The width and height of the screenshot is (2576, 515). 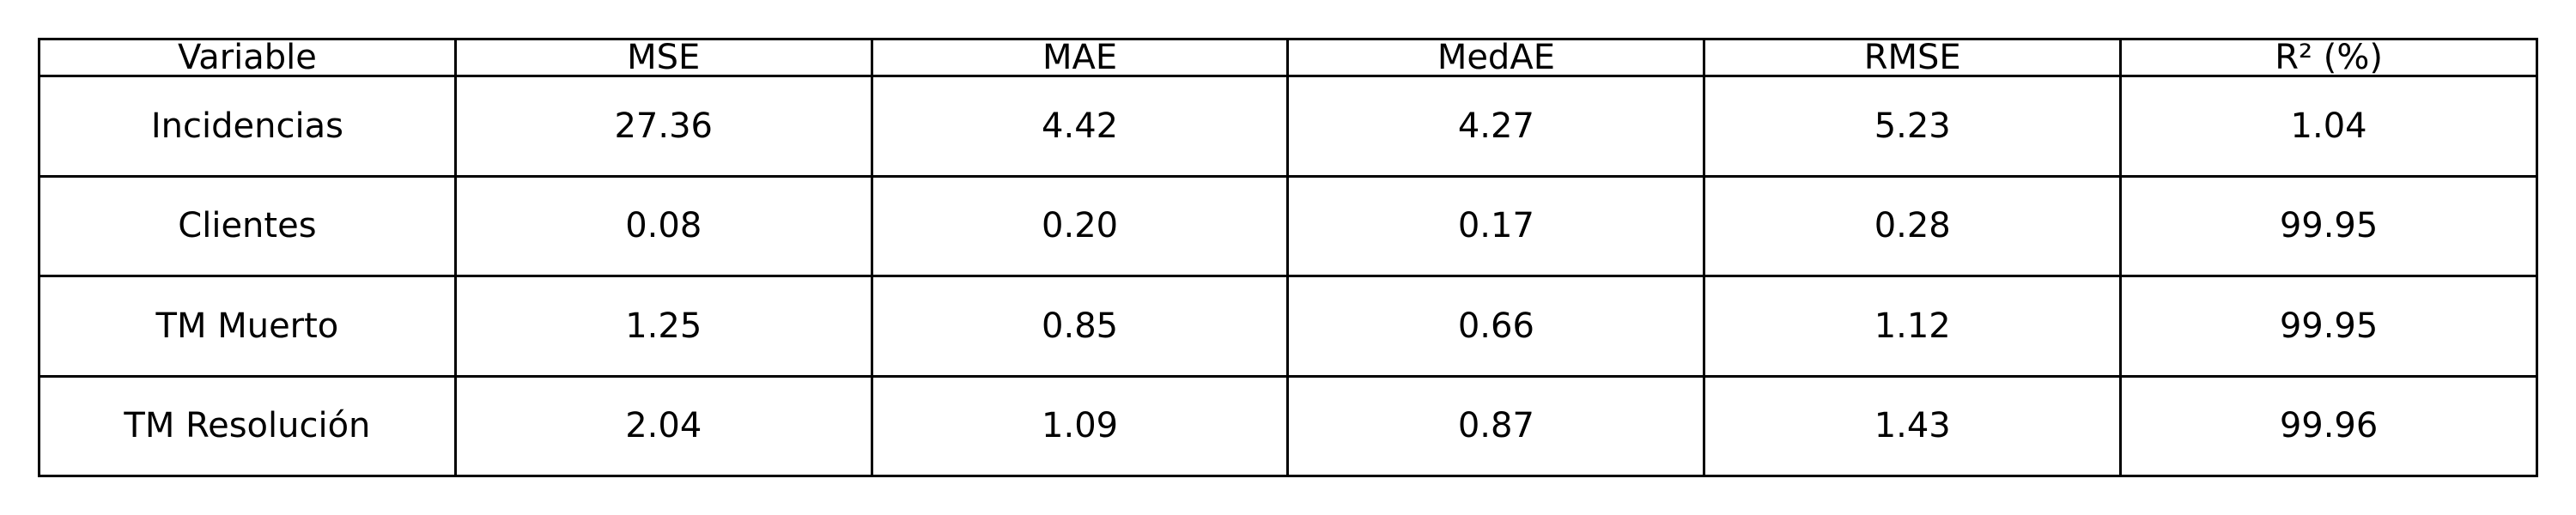 What do you see at coordinates (1080, 126) in the screenshot?
I see `table-cell-mae: 4.42` at bounding box center [1080, 126].